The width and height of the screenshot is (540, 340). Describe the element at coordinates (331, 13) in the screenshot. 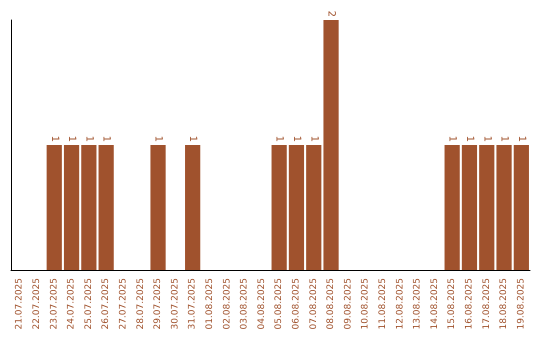

I see `data-label: 2` at that location.